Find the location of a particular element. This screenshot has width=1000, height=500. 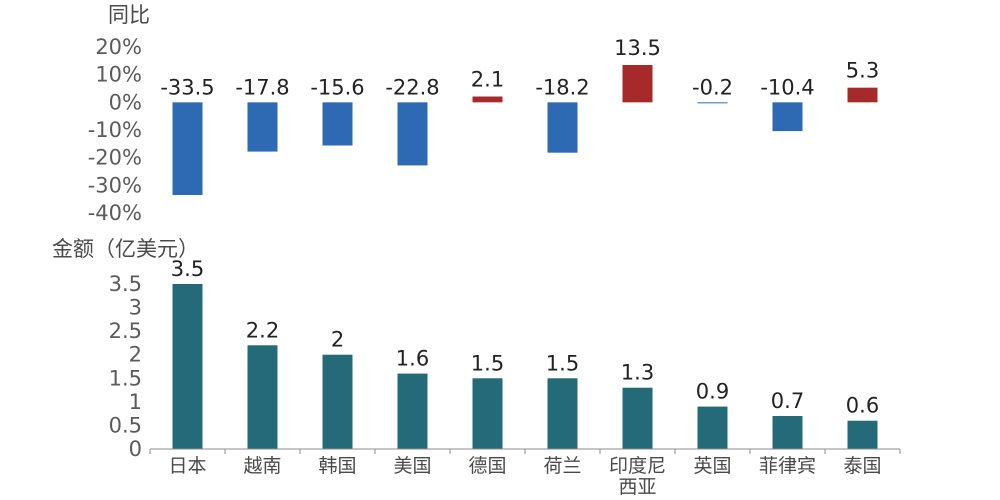

amount-data-label: 0.7 is located at coordinates (787, 401).